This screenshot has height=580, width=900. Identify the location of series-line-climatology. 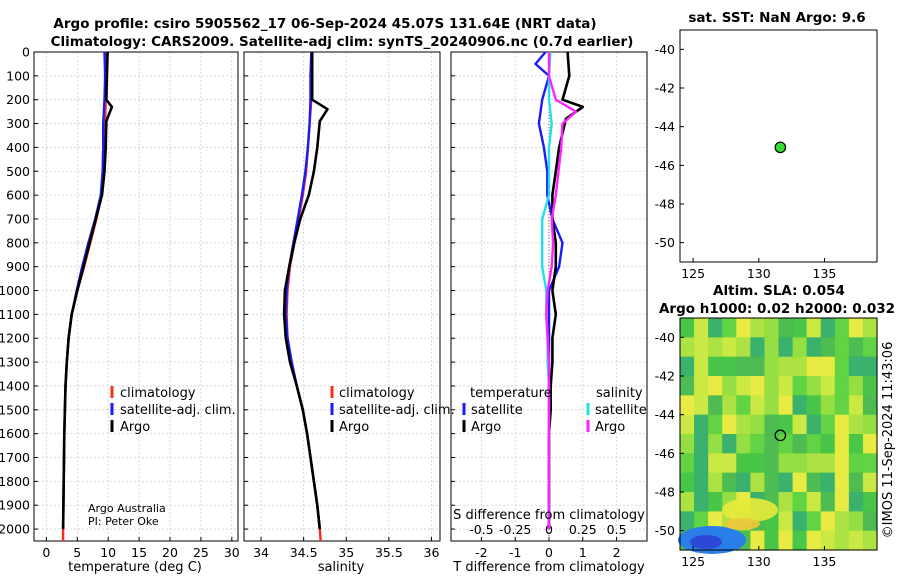
(84, 296).